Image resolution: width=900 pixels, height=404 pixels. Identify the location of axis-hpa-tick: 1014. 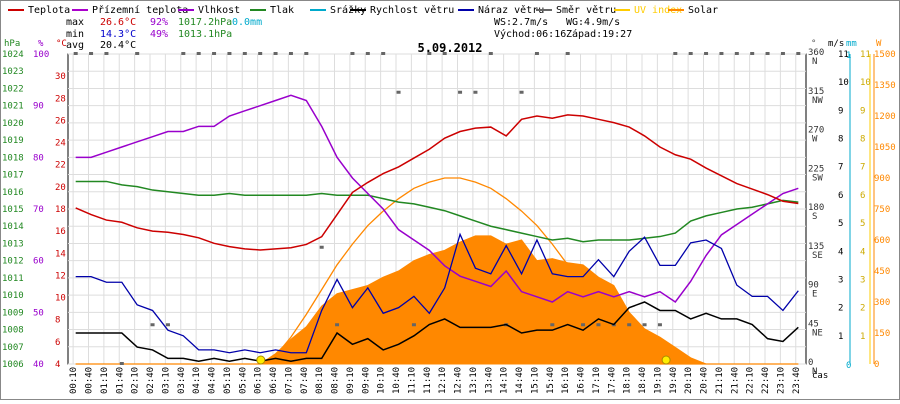
(13, 227).